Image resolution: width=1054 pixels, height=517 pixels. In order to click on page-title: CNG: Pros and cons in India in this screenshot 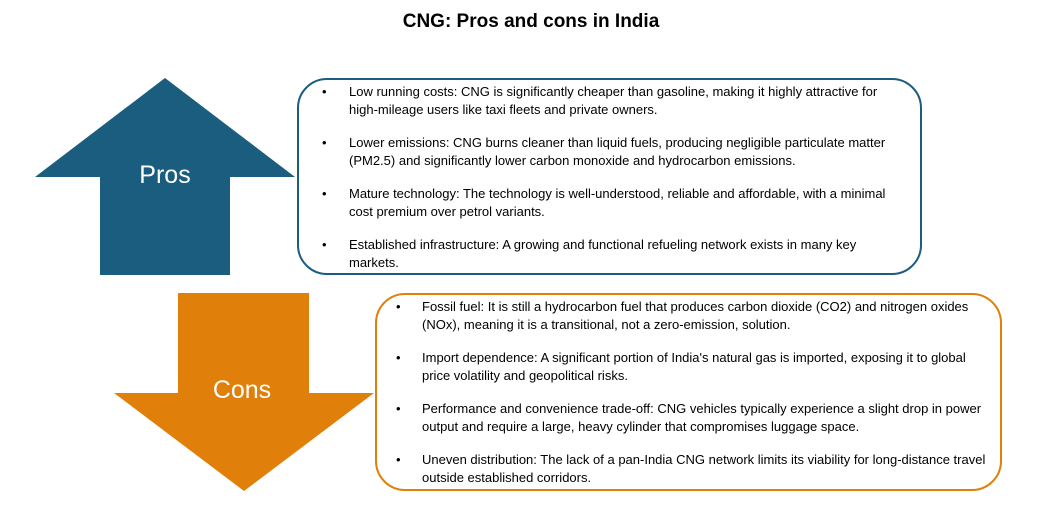, I will do `click(531, 21)`.